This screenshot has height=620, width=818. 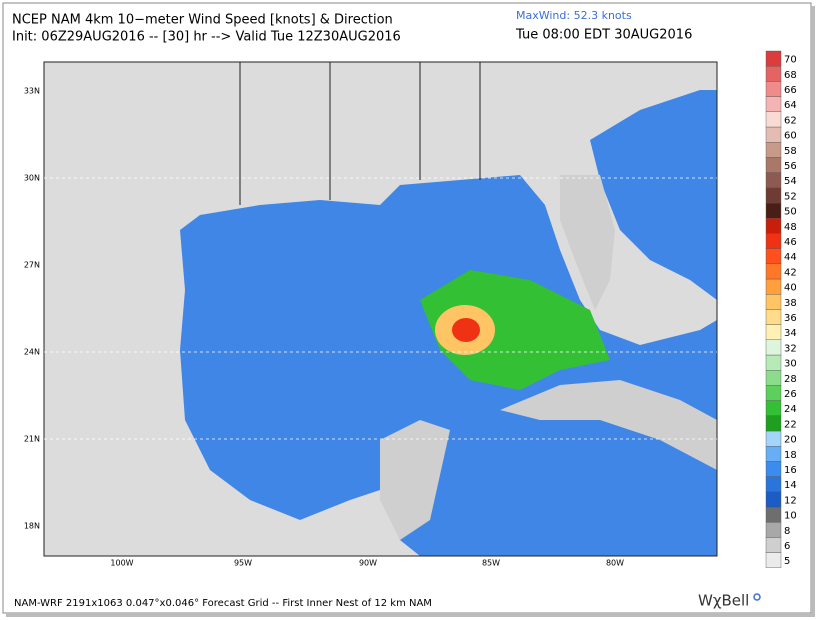 What do you see at coordinates (790, 75) in the screenshot?
I see `colorbar-label: 68` at bounding box center [790, 75].